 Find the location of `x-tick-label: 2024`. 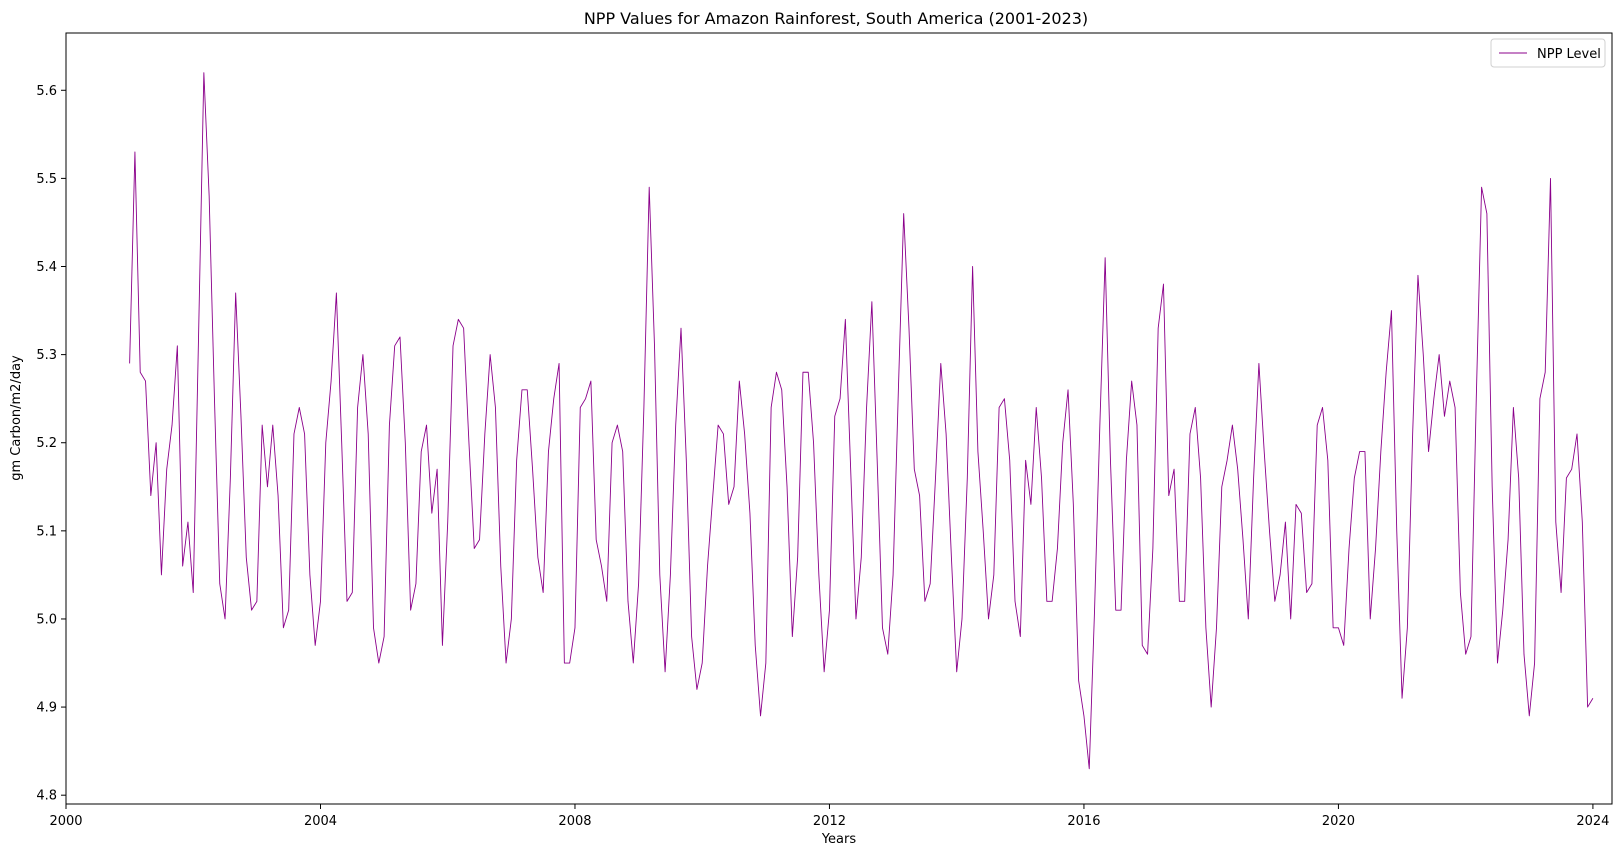

x-tick-label: 2024 is located at coordinates (1592, 821).